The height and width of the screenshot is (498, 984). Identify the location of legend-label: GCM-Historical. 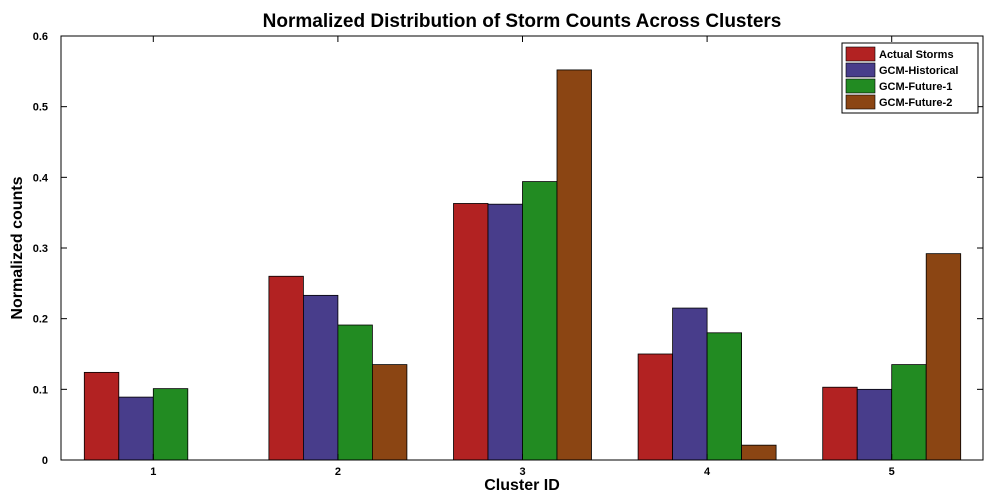
(918, 71).